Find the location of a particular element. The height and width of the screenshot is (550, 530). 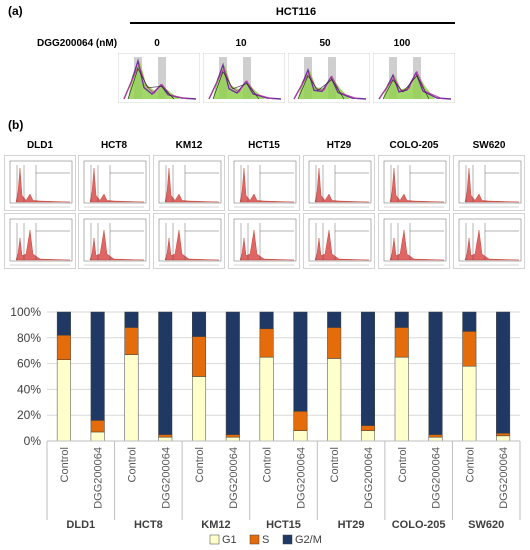

cell-line-headers: DLD1 HCT8 KM12 HCT15 HT29 COLO-205 SW620 is located at coordinates (265, 147).